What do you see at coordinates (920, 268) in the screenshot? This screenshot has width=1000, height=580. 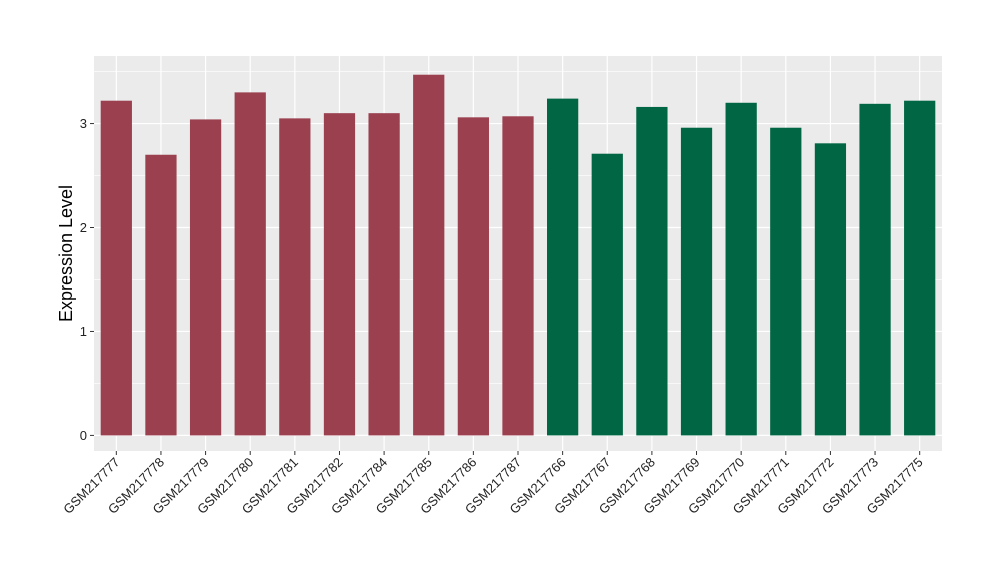 I see `bar-GSM217775` at bounding box center [920, 268].